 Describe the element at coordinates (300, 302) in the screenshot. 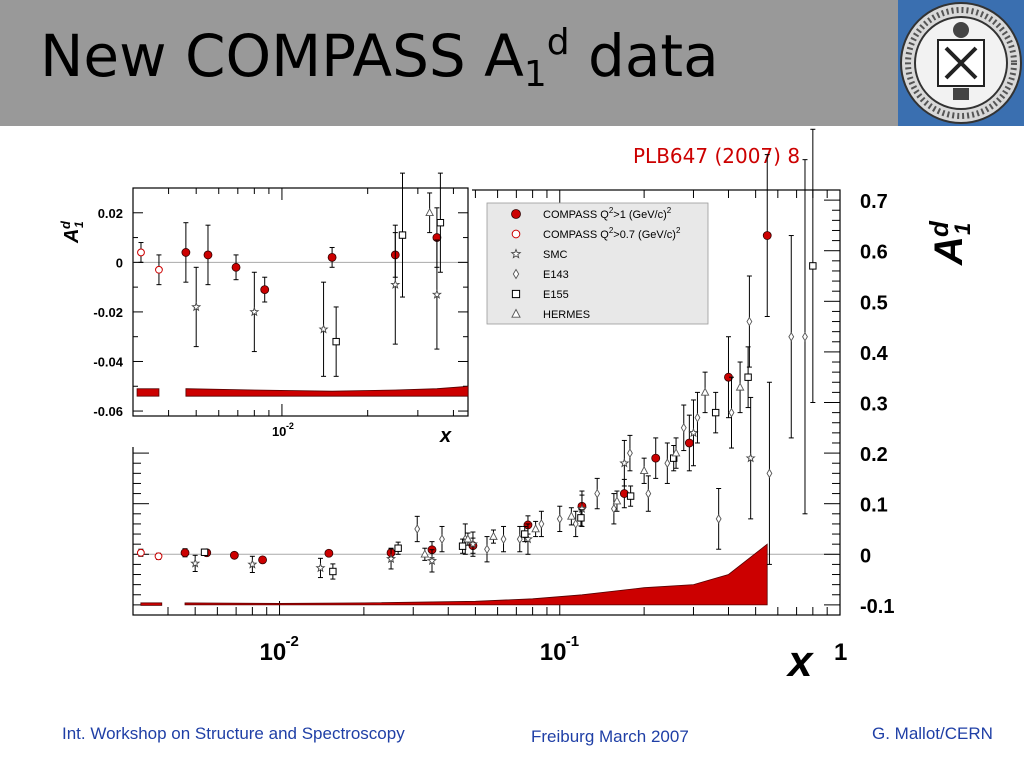

I see `inset-plot-area` at that location.